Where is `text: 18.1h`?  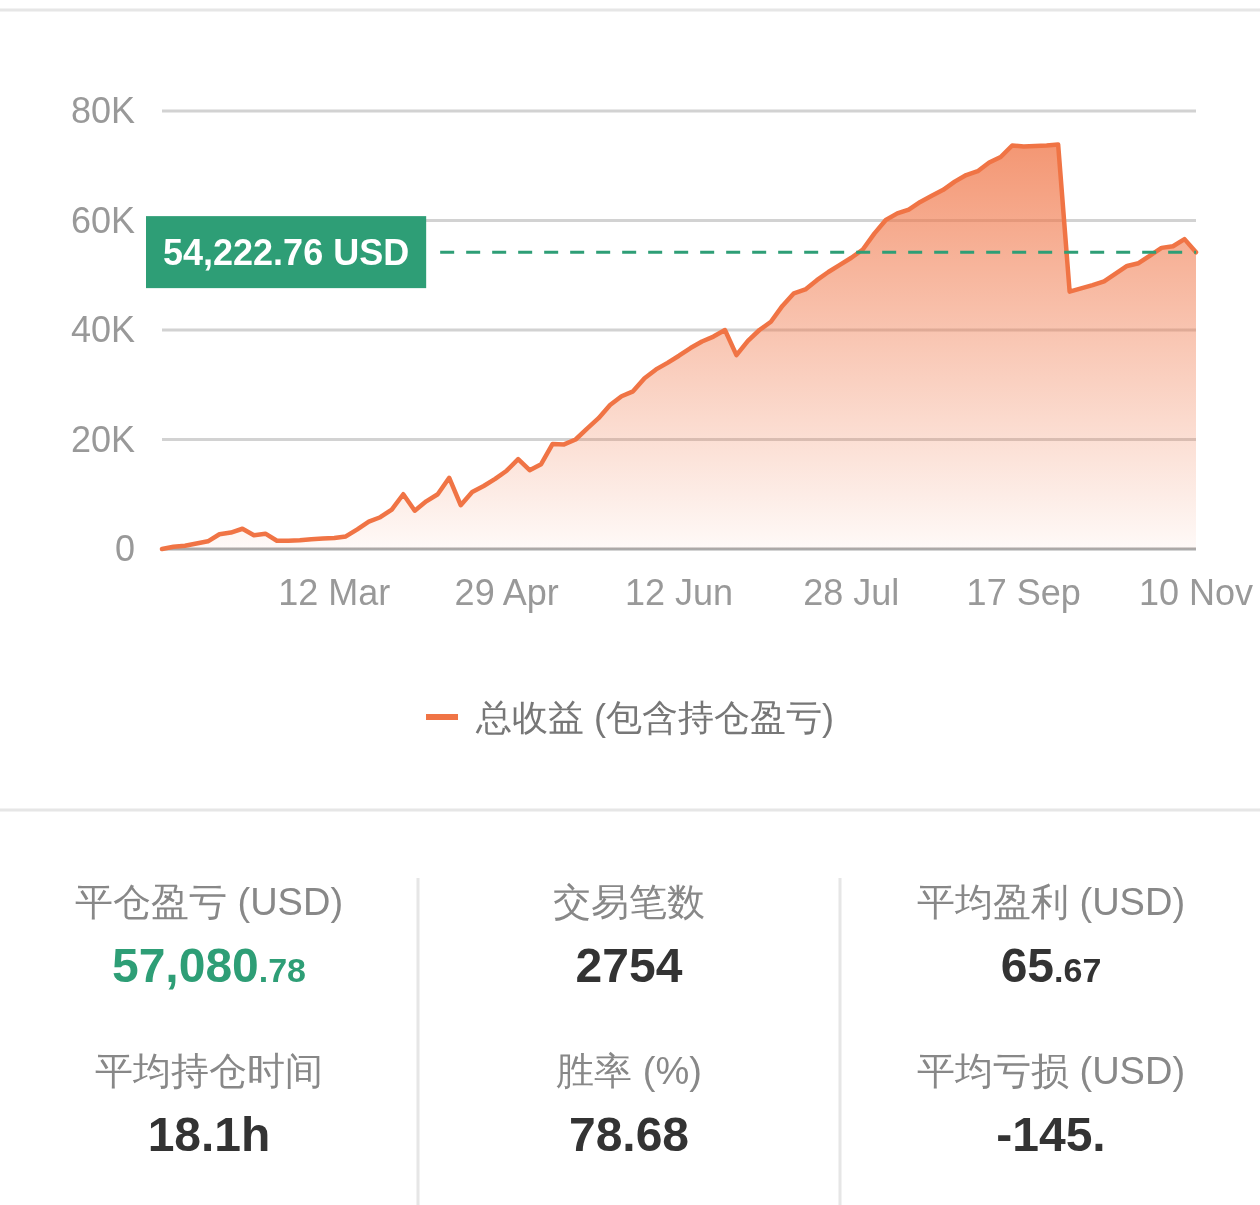
text: 18.1h is located at coordinates (209, 1134).